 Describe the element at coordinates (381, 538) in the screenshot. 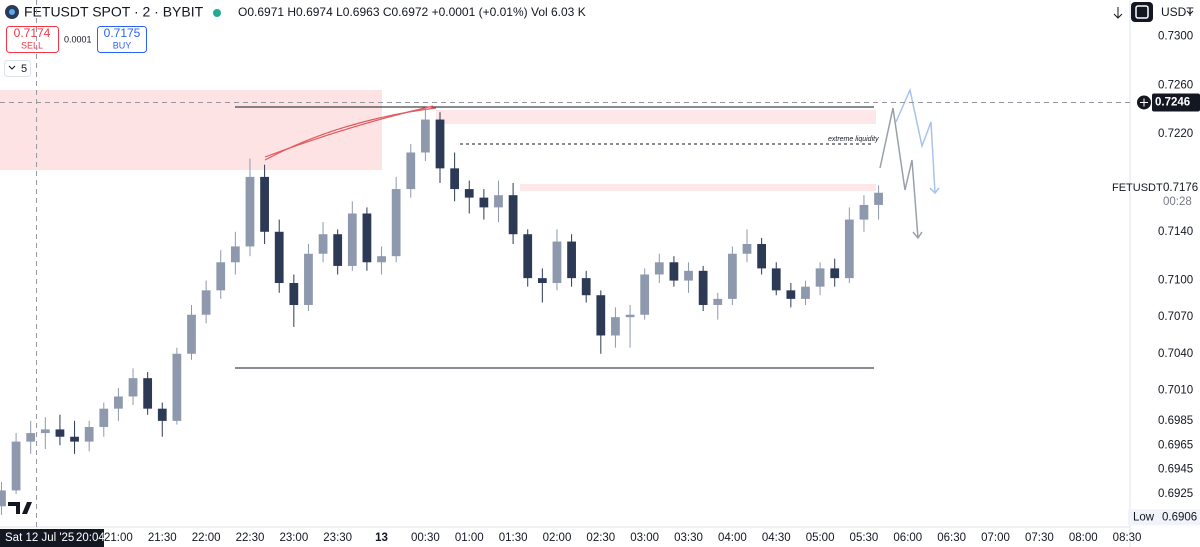

I see `x-tick-label: 13` at that location.